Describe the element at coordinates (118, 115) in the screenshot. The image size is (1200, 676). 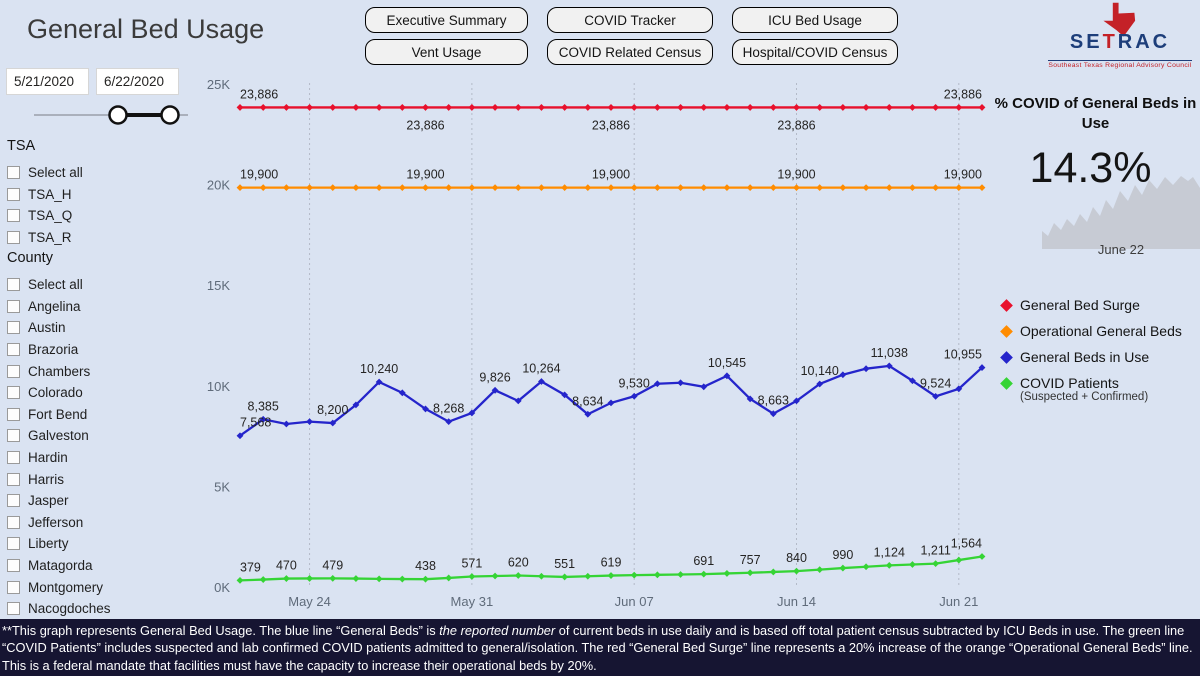
I see `slider-handle-start` at that location.